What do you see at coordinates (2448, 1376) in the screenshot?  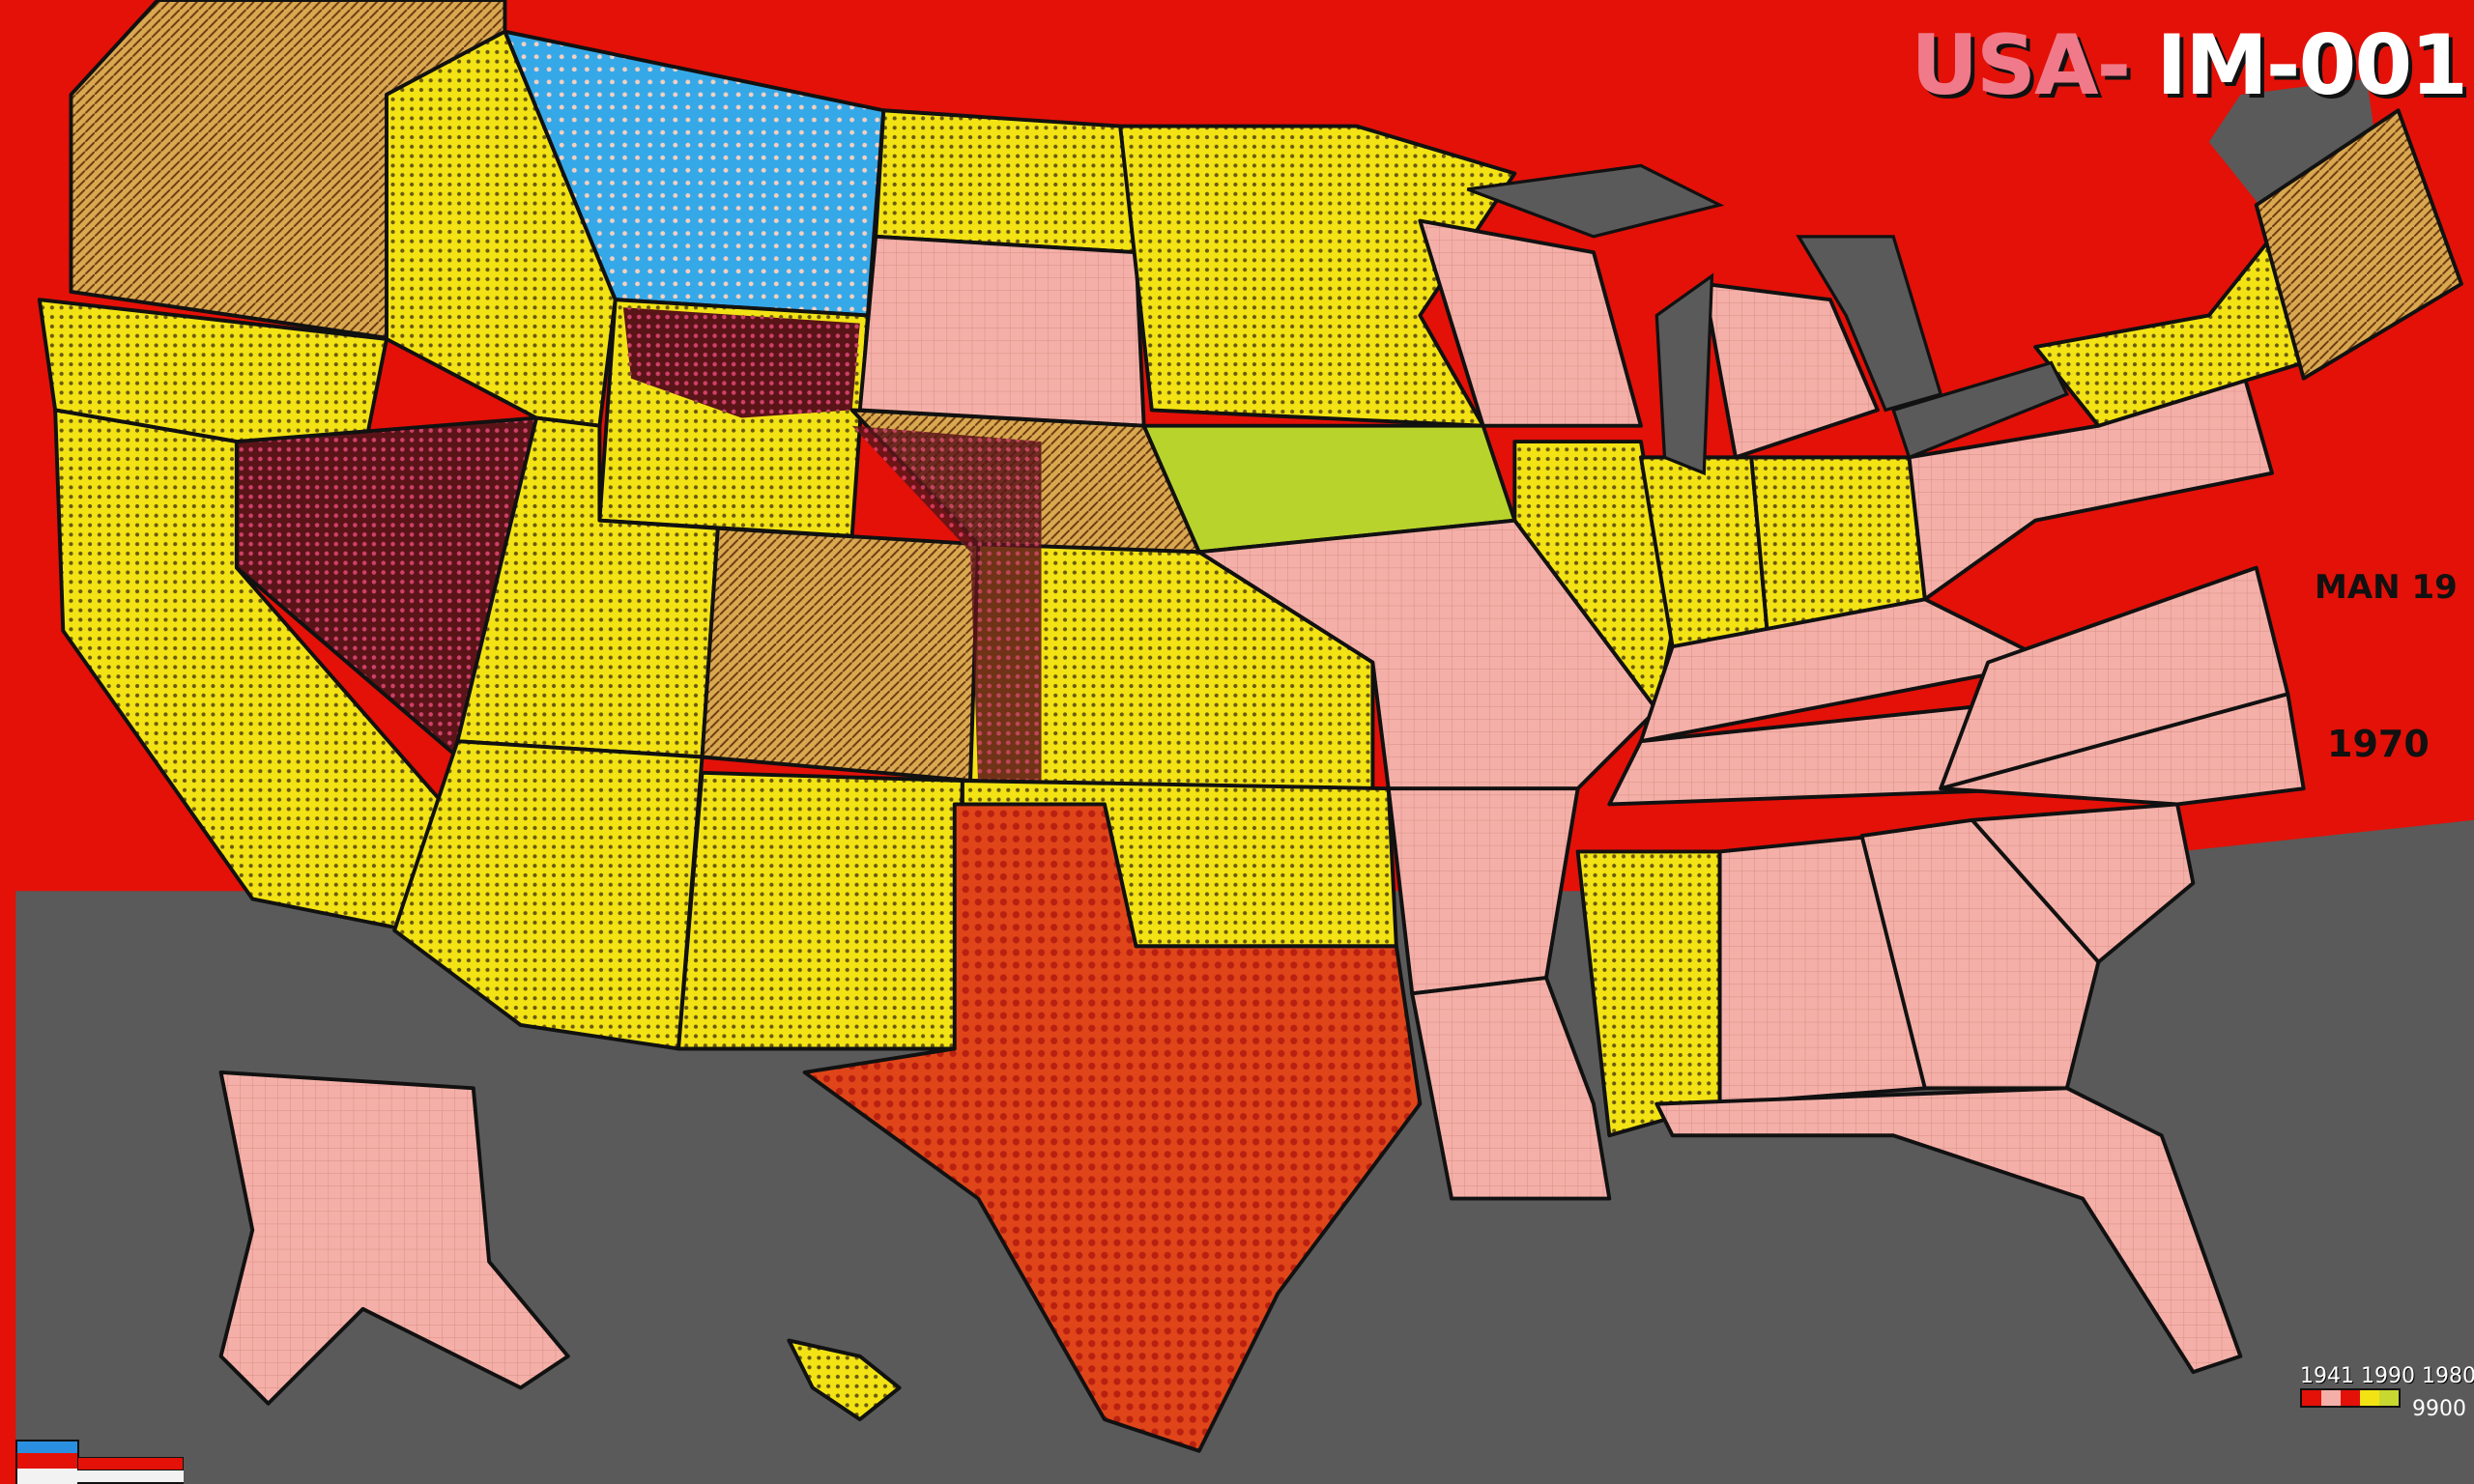 I see `legend-tick: 1980` at bounding box center [2448, 1376].